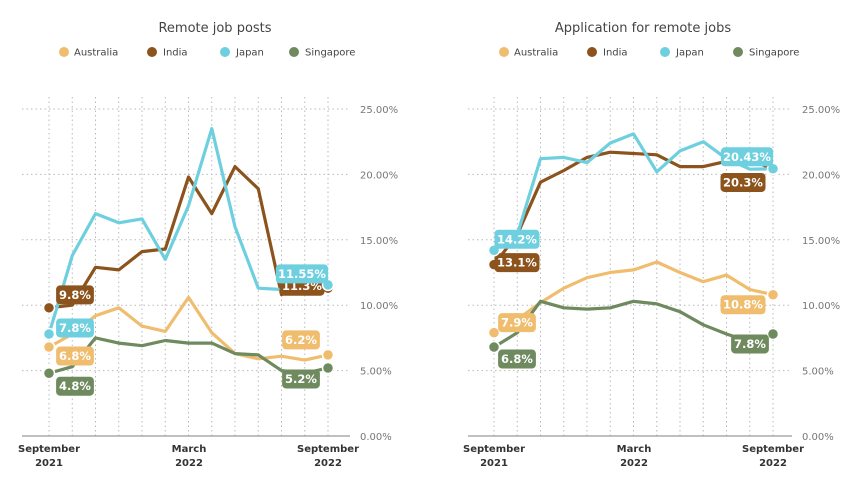  Describe the element at coordinates (821, 241) in the screenshot. I see `y-tick-label: 15.00%` at that location.